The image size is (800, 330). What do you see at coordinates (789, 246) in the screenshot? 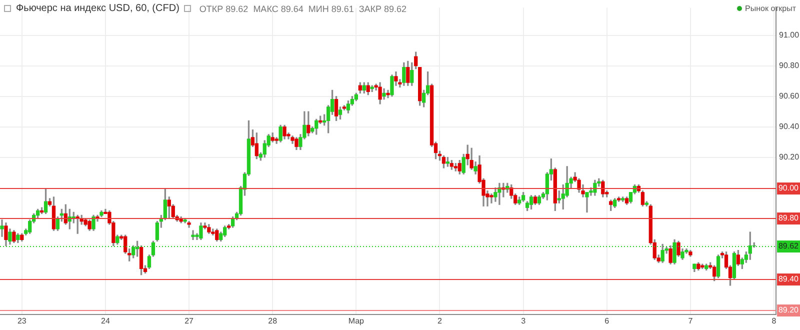
I see `ref-line-label: 89.62` at bounding box center [789, 246].